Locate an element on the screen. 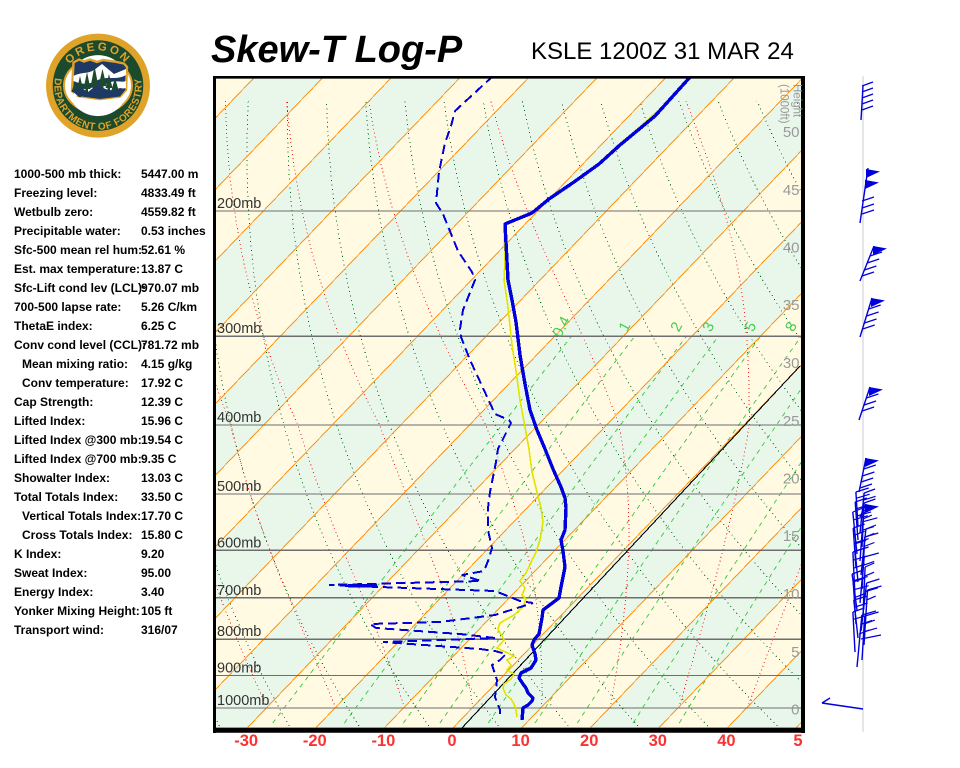  svg-text: (1000ft) is located at coordinates (784, 104).